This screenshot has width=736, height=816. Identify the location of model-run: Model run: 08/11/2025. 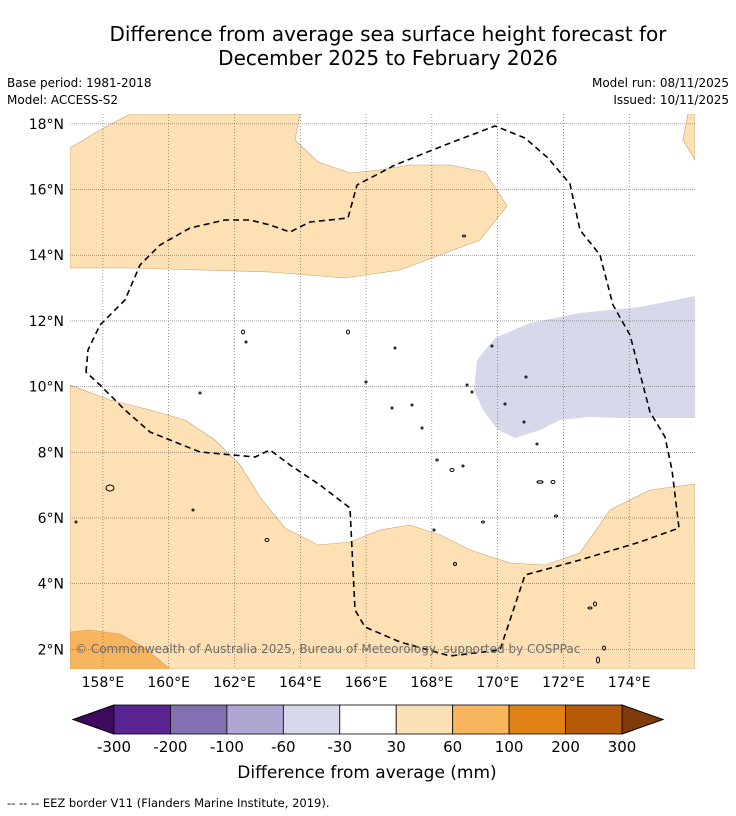
(660, 83).